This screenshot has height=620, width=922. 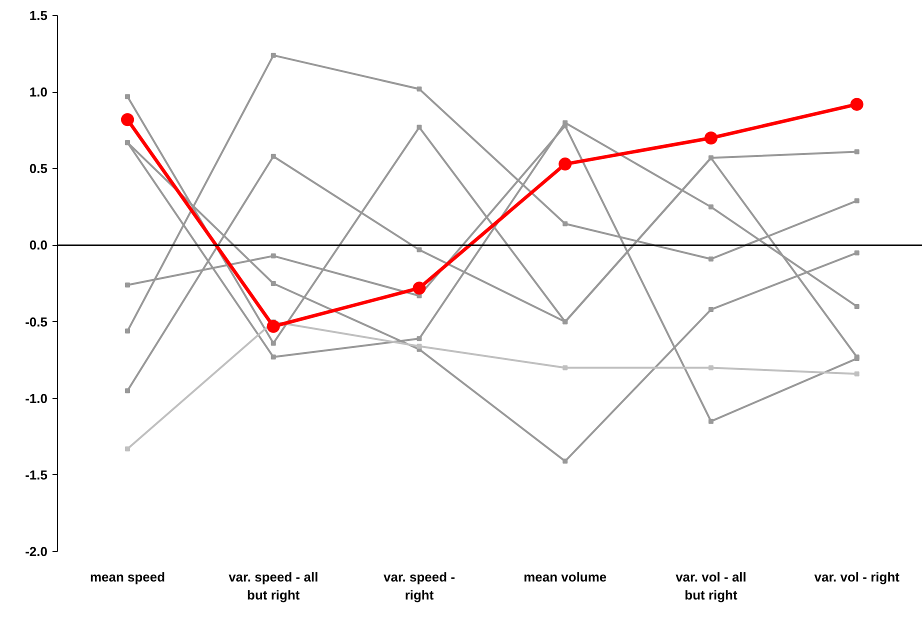 I want to click on x-tick-label: mean speed, so click(x=128, y=577).